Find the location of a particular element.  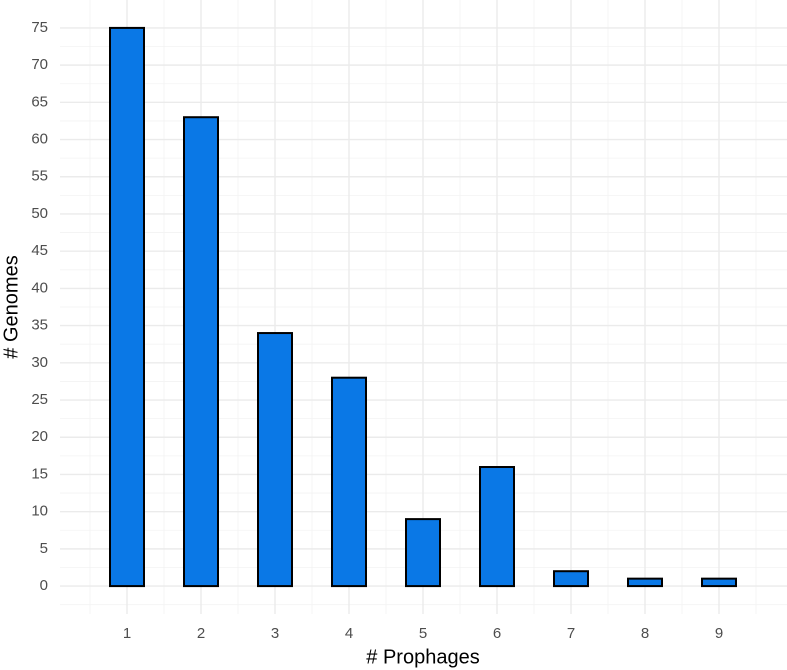

x-tick-label: 7 is located at coordinates (571, 633).